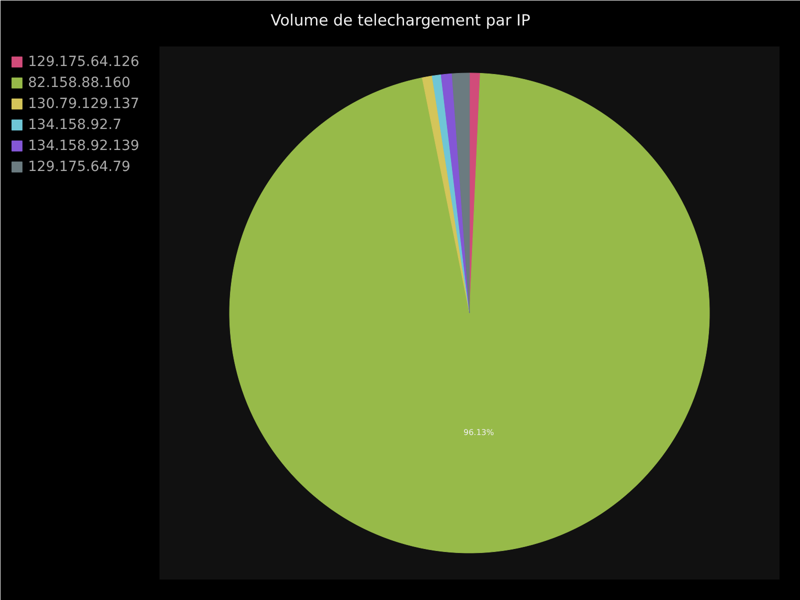 The width and height of the screenshot is (800, 600). What do you see at coordinates (75, 124) in the screenshot?
I see `legend-label: 134.158.92.7` at bounding box center [75, 124].